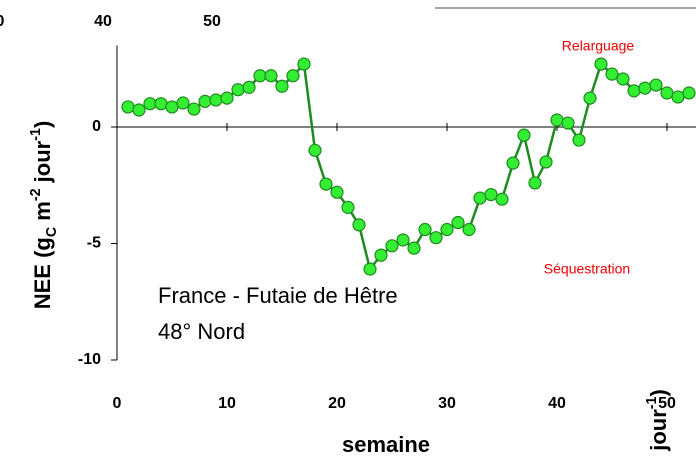 This screenshot has height=462, width=696. Describe the element at coordinates (117, 403) in the screenshot. I see `x-tick-label: 0` at that location.